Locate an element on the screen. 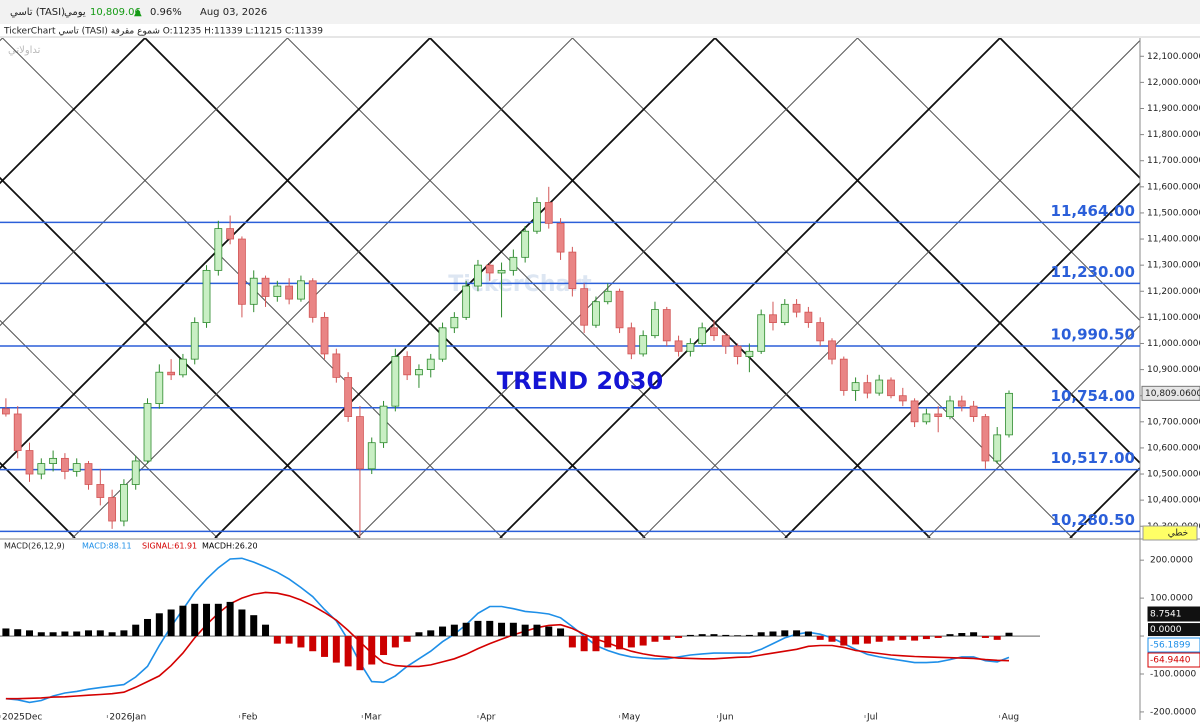  period: يومي is located at coordinates (75, 12).